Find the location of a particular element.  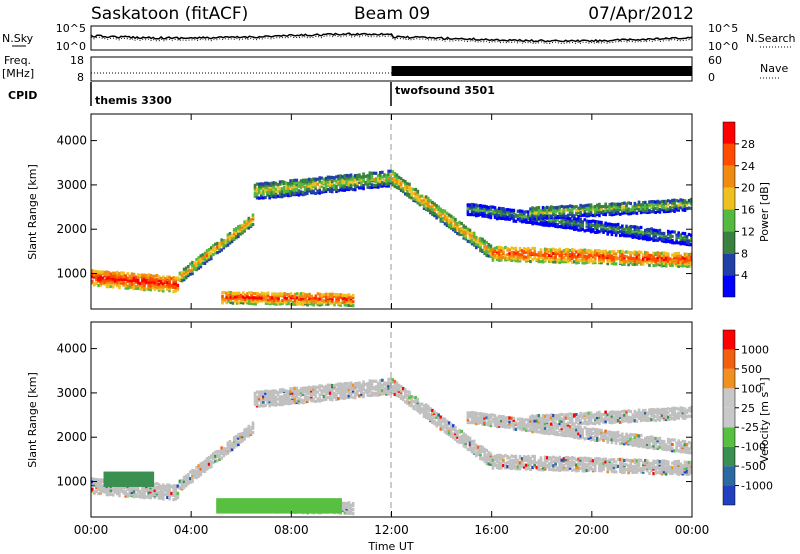

nsearch-trace is located at coordinates (391, 39).